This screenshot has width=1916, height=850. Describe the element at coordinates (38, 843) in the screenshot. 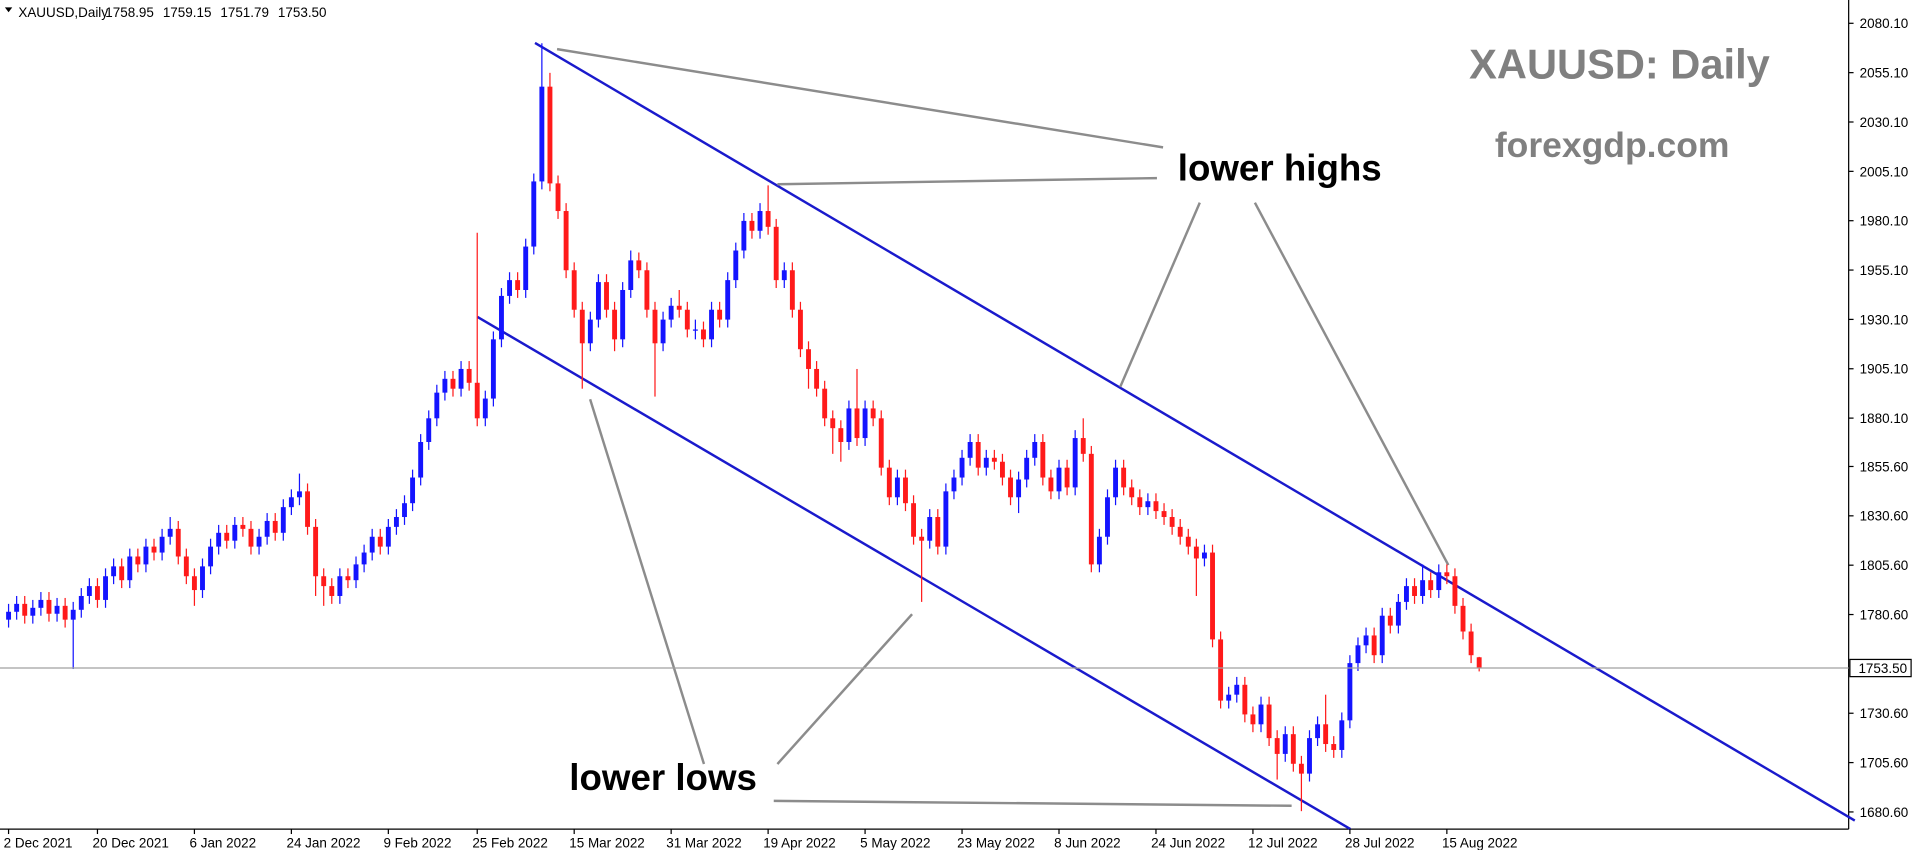

I see `x-tick-label: 2 Dec 2021` at that location.